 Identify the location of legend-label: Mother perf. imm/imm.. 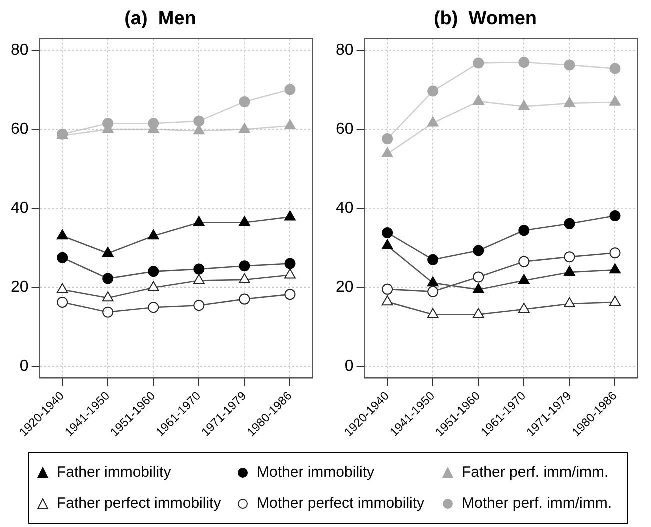
(537, 503).